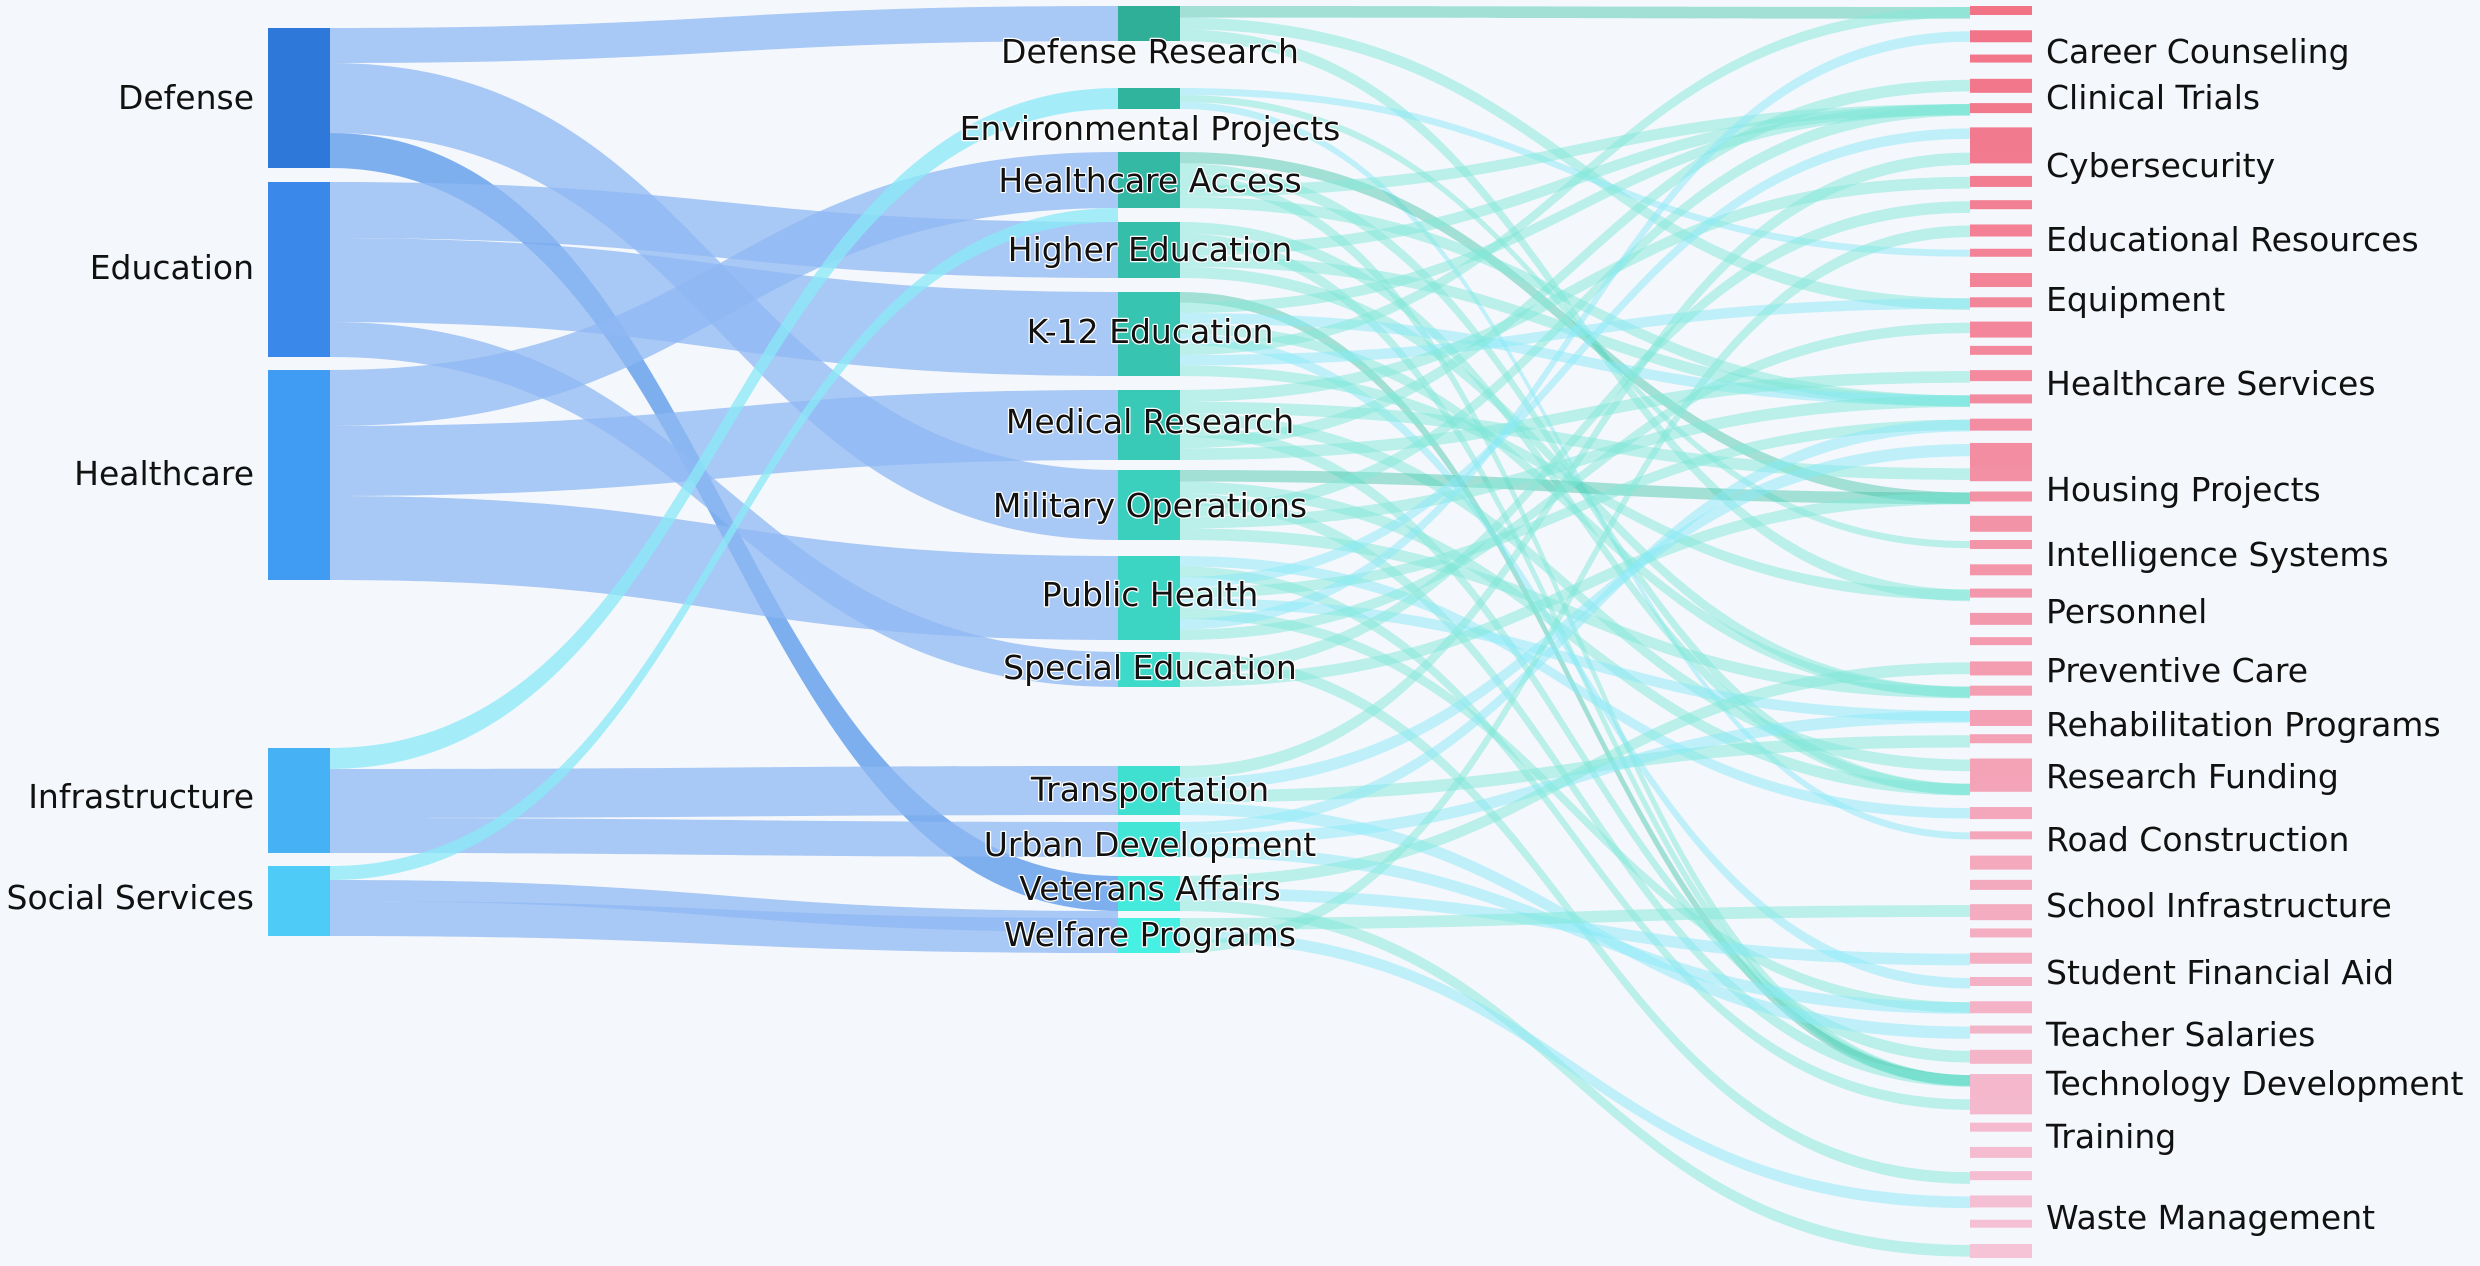 The image size is (2480, 1266). What do you see at coordinates (724, 34) in the screenshot?
I see `link-defense-to-defense-research` at bounding box center [724, 34].